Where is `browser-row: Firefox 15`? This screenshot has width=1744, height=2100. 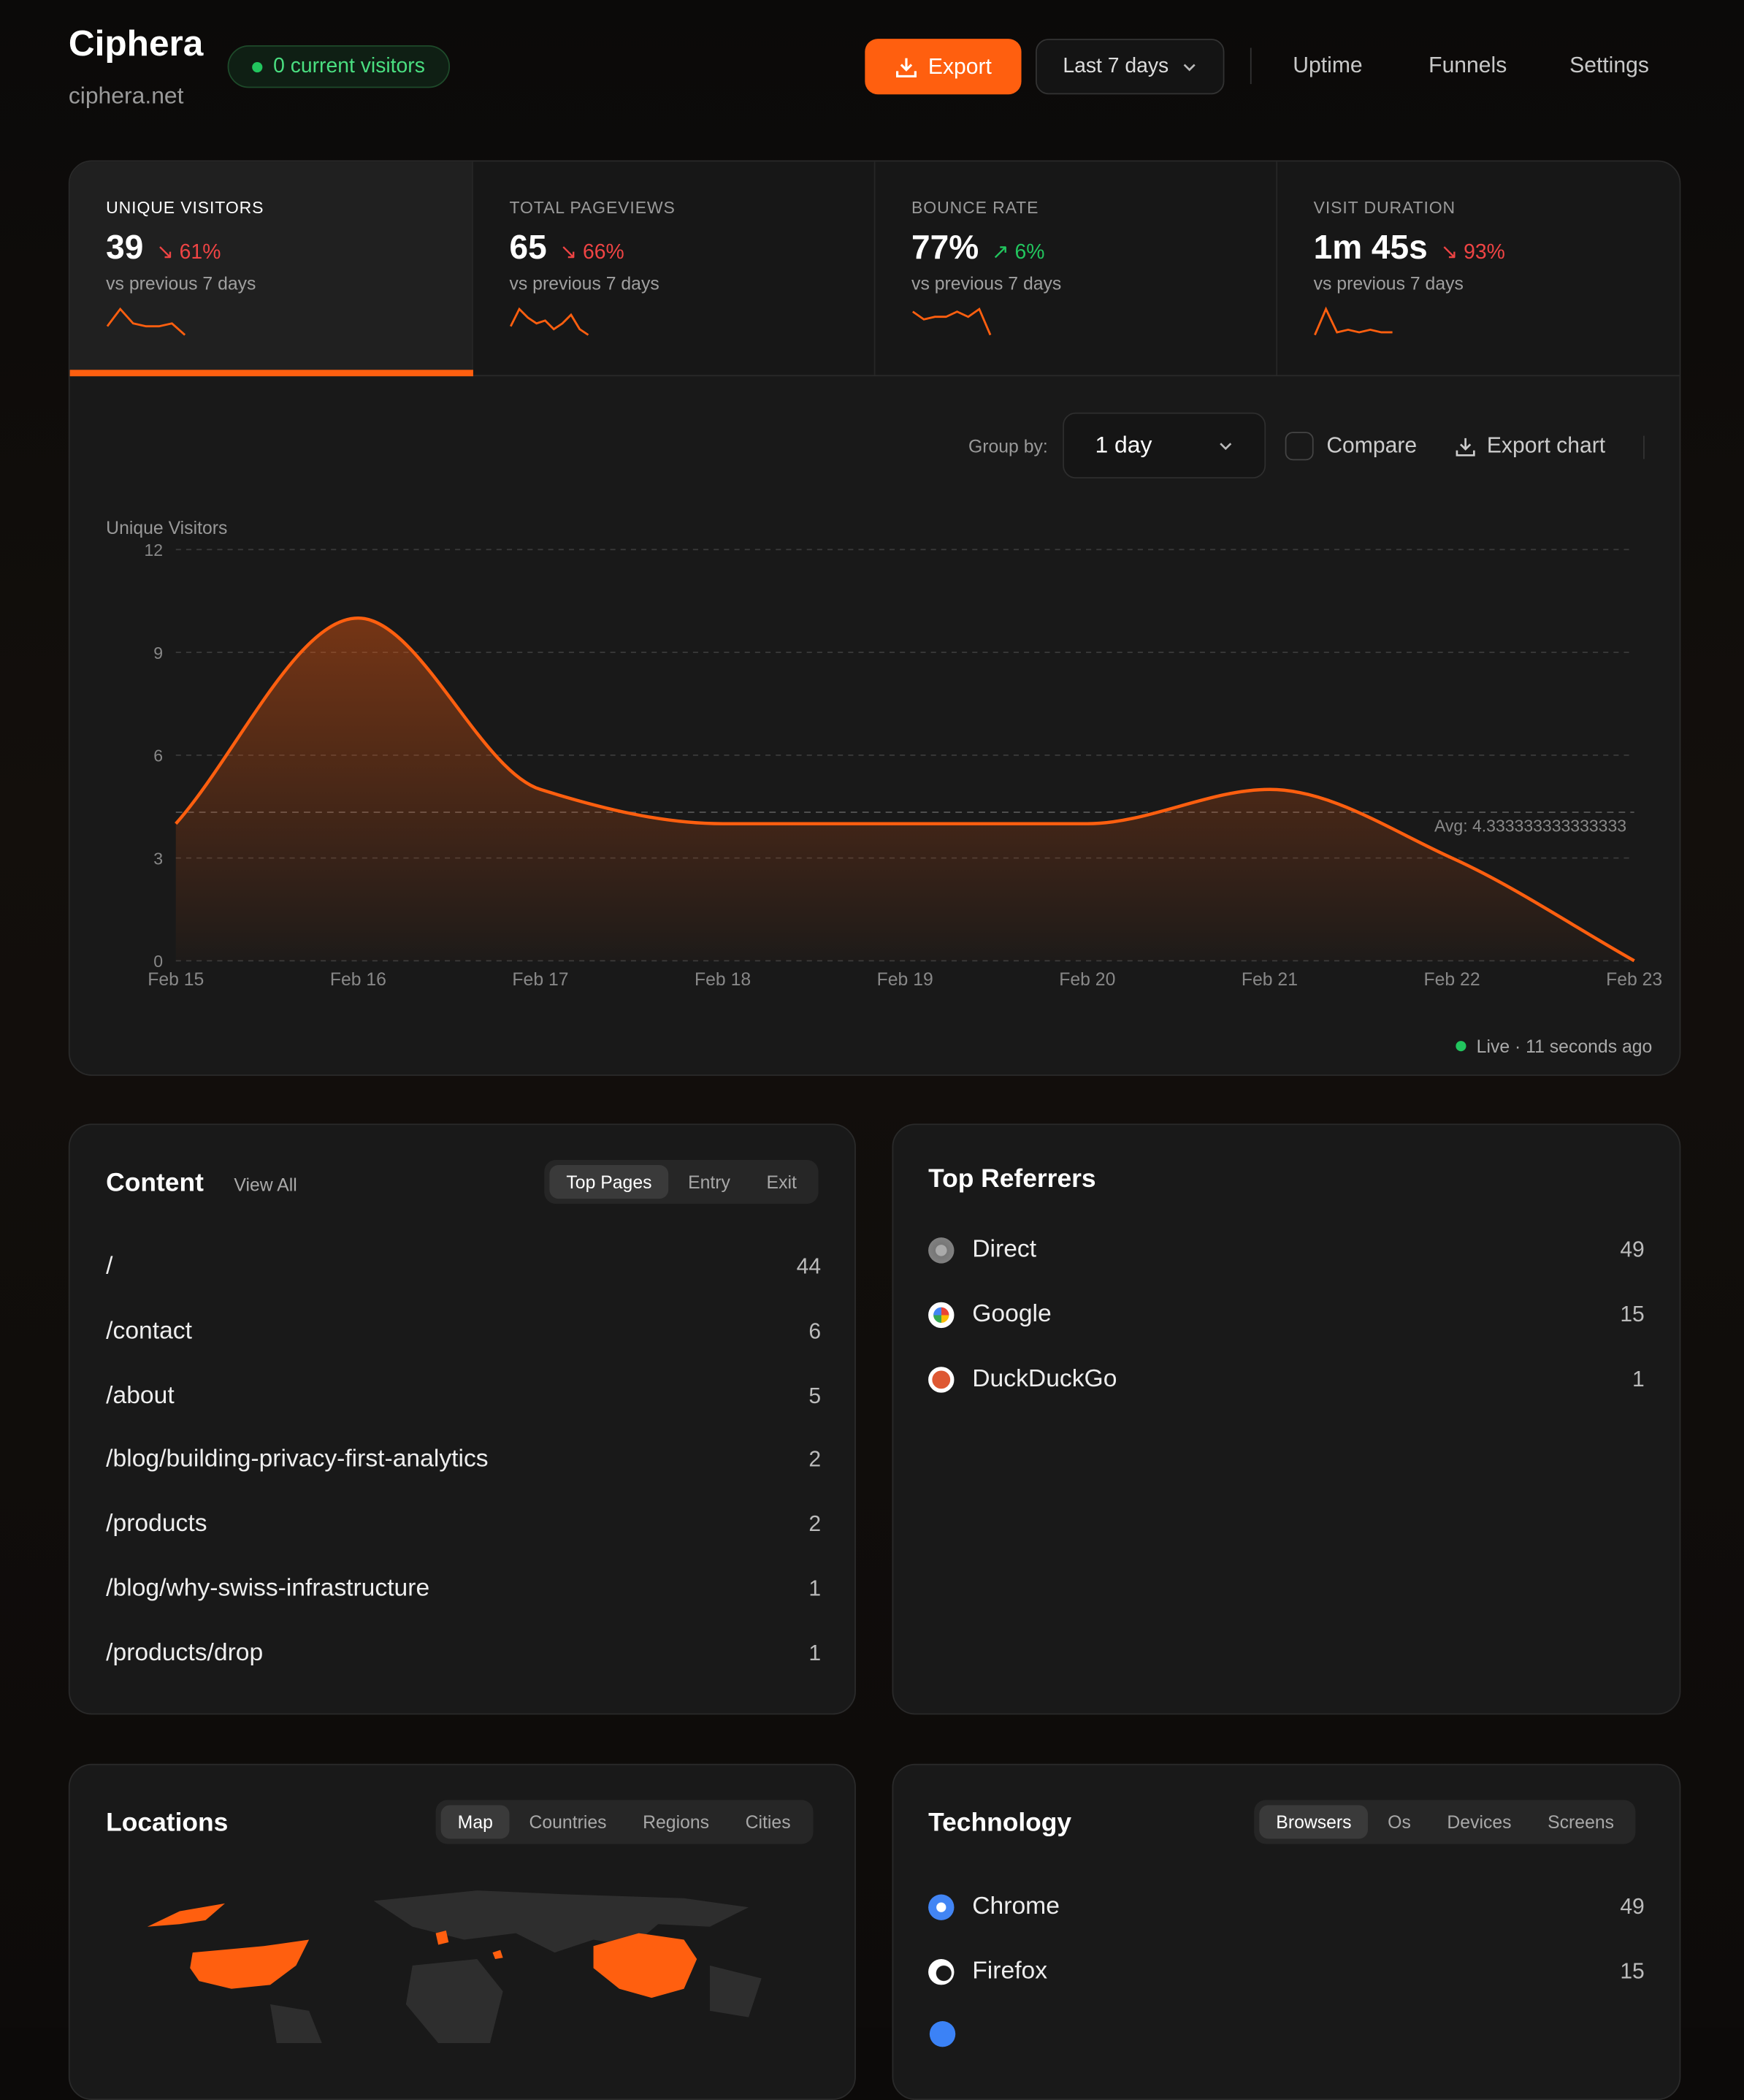
browser-row: Firefox 15 is located at coordinates (1286, 1972).